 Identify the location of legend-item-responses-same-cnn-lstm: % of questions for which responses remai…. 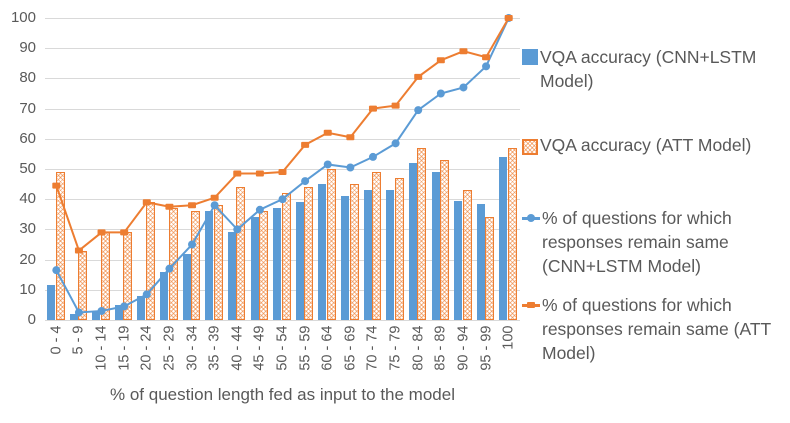
(652, 242).